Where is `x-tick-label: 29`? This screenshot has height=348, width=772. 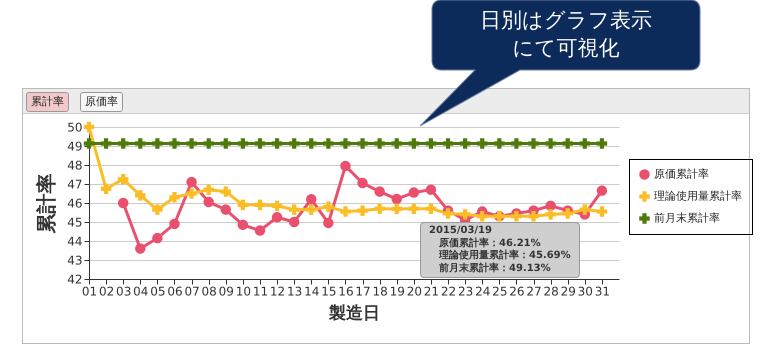
x-tick-label: 29 is located at coordinates (568, 291).